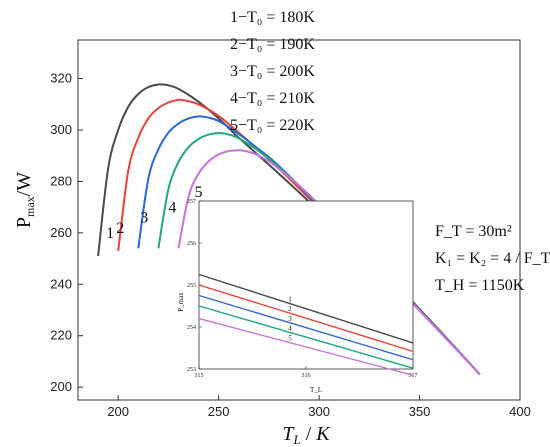  I want to click on parameter-block: F_T = 30m² K₁ = K₂ = 4 / F_T T_H = 1150K, so click(492, 258).